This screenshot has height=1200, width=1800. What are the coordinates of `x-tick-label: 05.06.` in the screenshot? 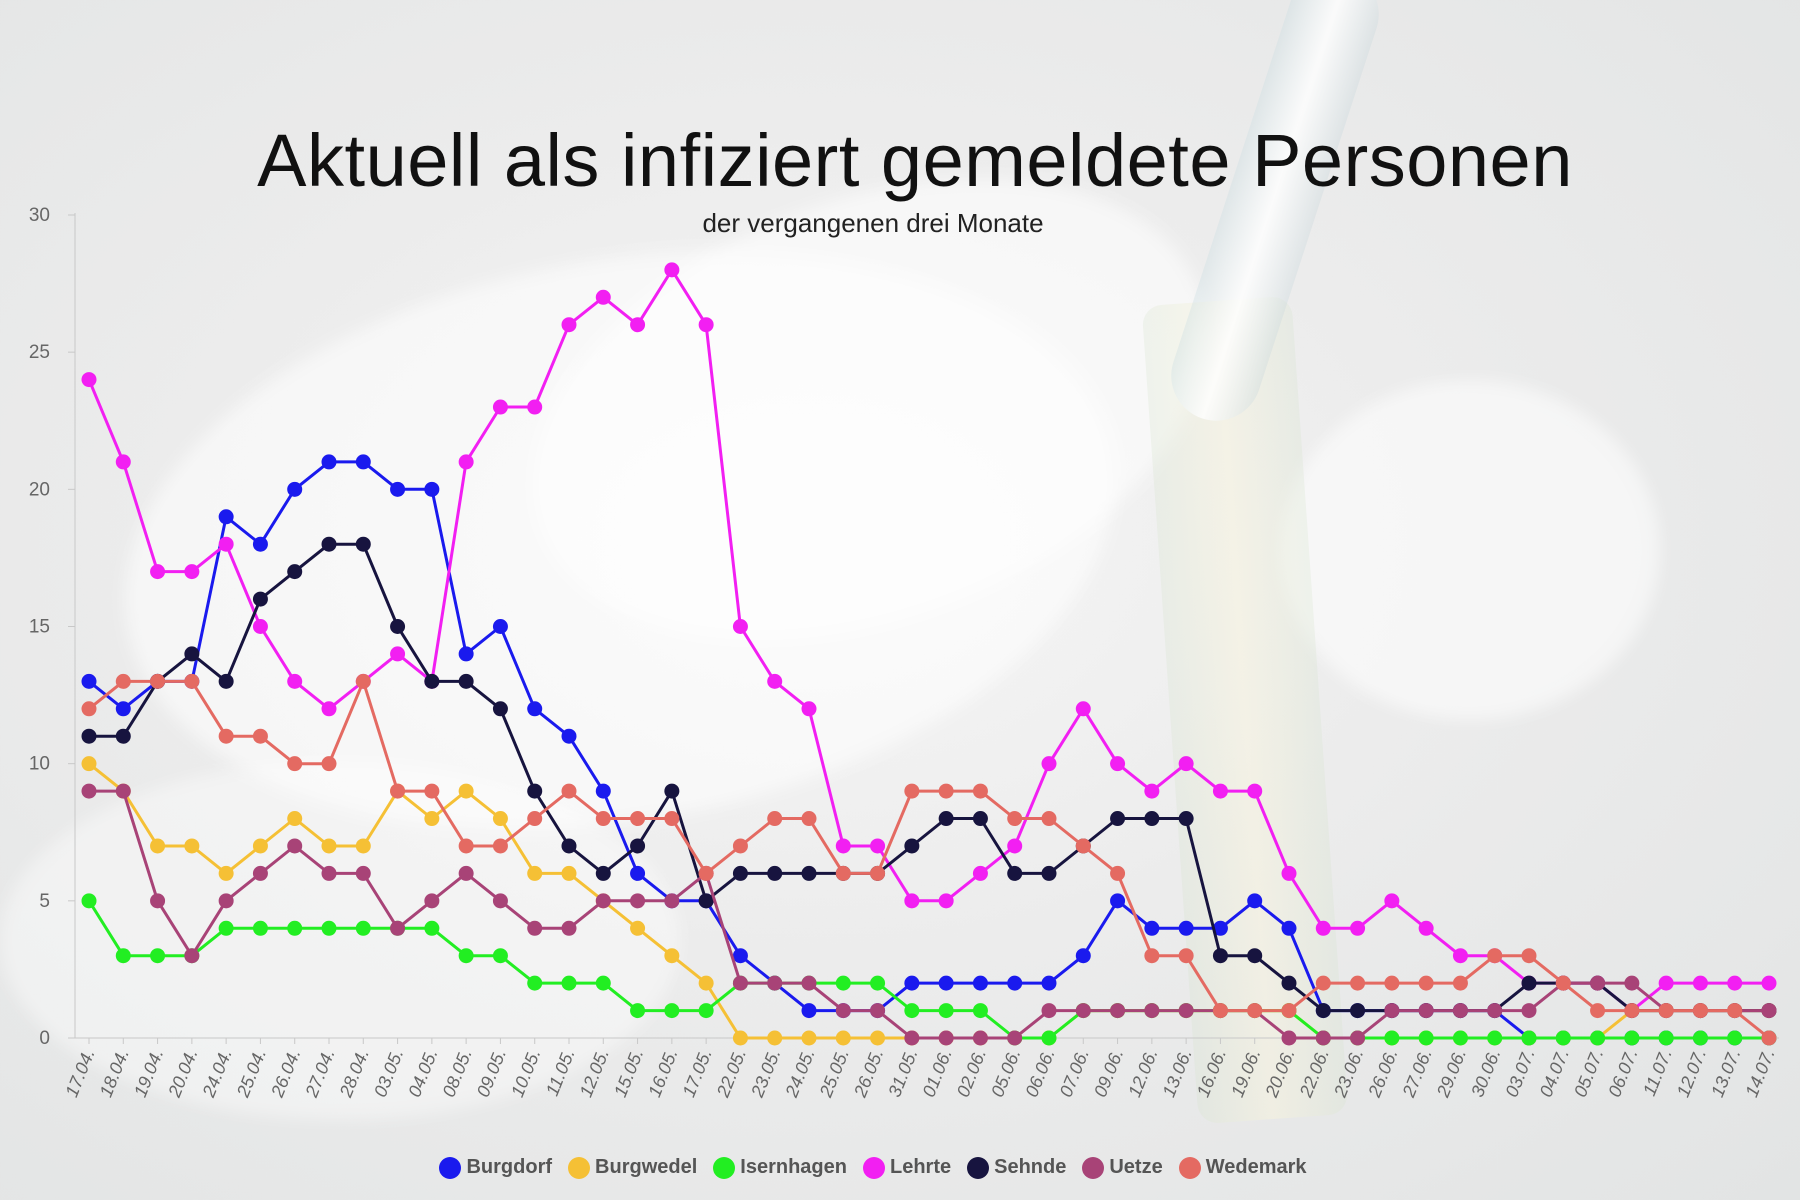 It's located at (1005, 1073).